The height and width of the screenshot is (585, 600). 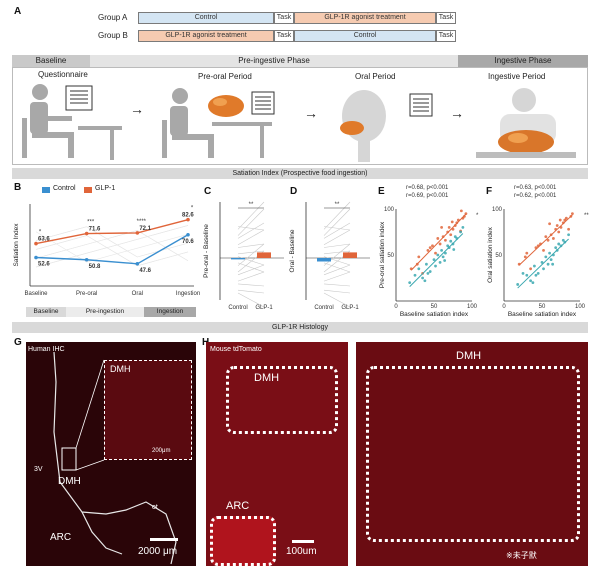 I want to click on panel-f-label: F, so click(x=489, y=191).